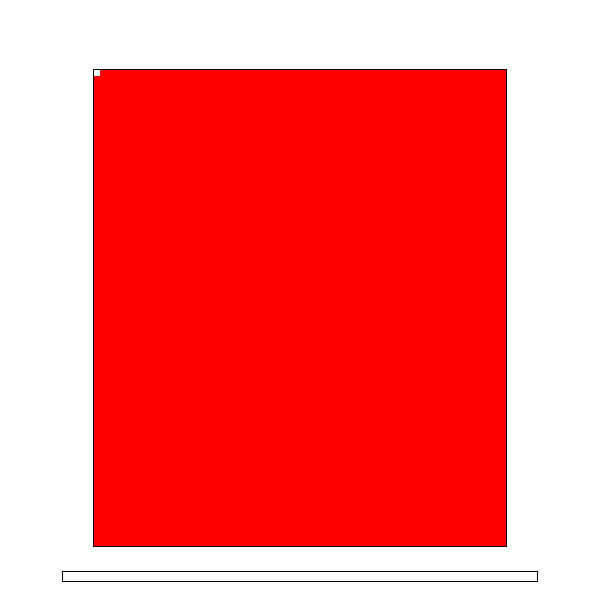  What do you see at coordinates (300, 583) in the screenshot?
I see `colorbar` at bounding box center [300, 583].